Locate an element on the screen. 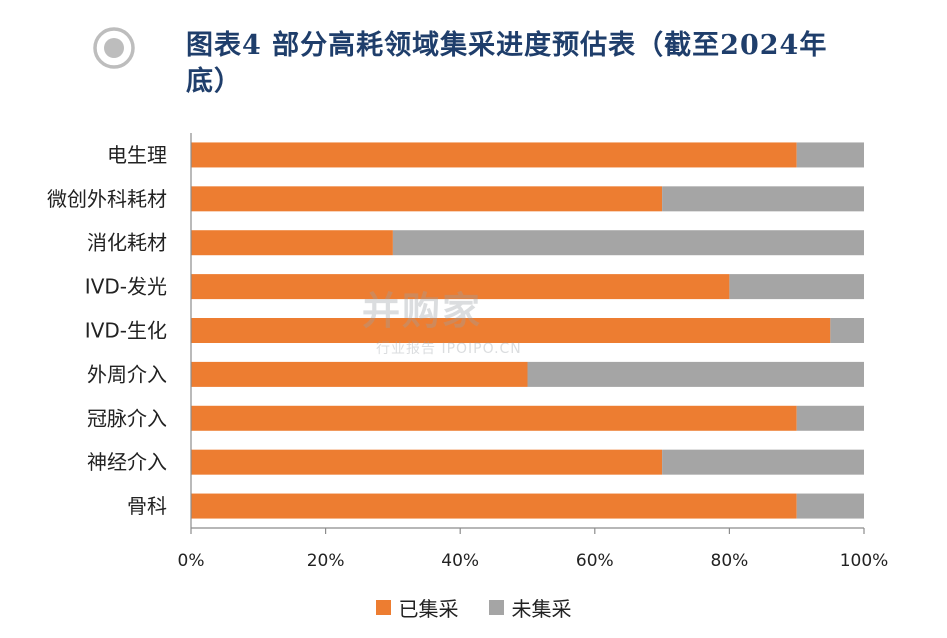 Image resolution: width=947 pixels, height=638 pixels. legend-item-not-collected: 未集采 is located at coordinates (530, 607).